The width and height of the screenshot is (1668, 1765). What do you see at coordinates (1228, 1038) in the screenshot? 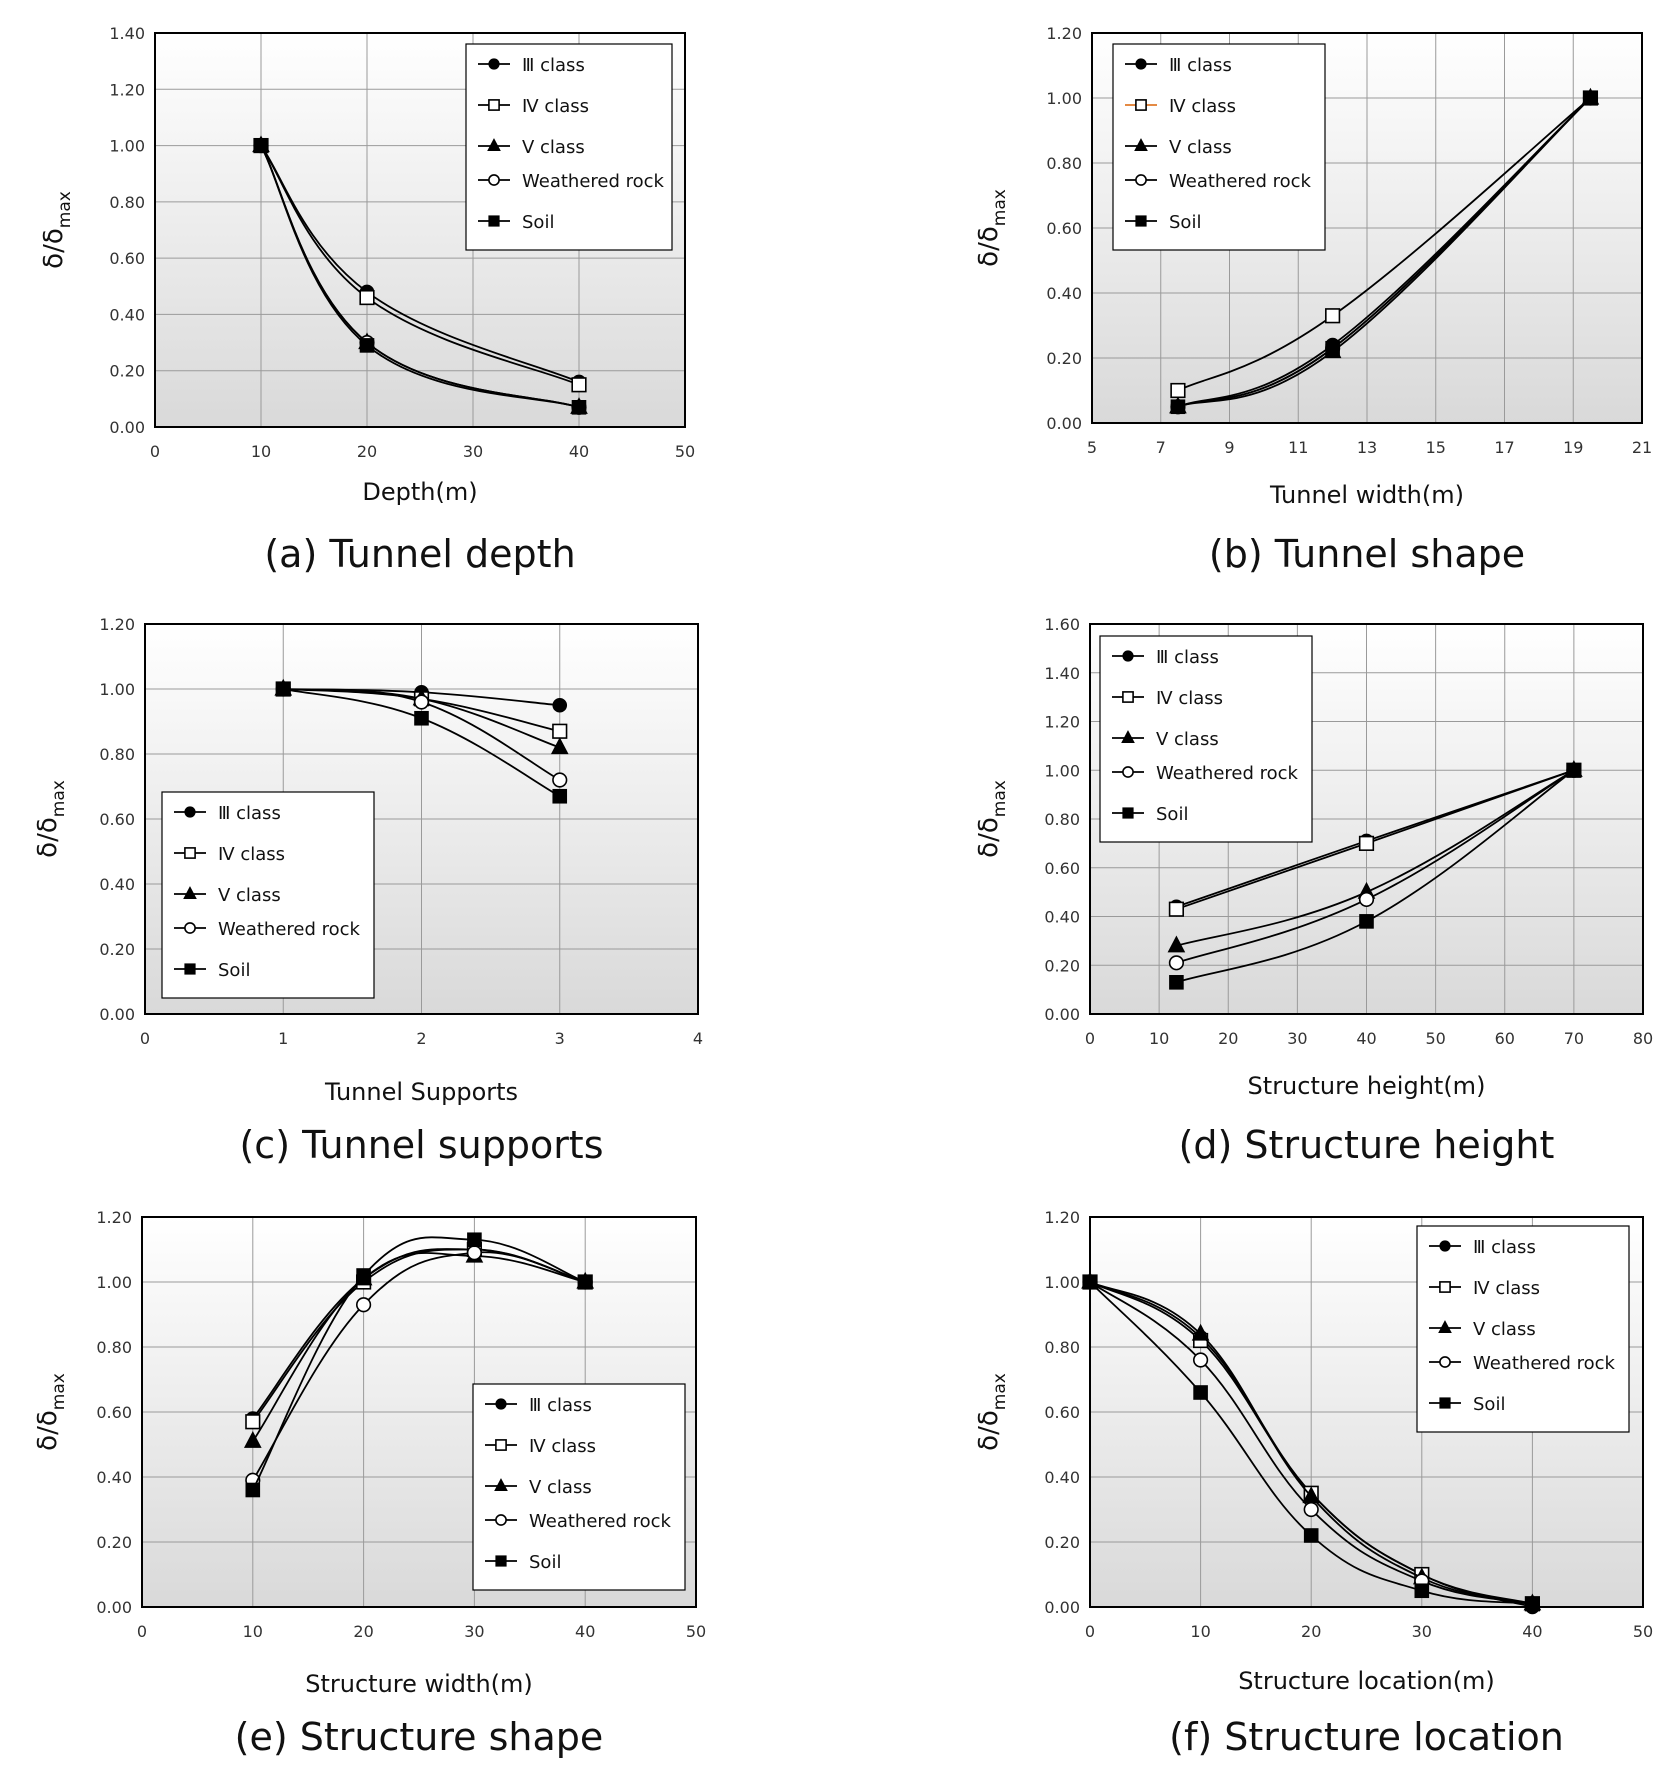
I see `x-tick-label: 20` at bounding box center [1228, 1038].